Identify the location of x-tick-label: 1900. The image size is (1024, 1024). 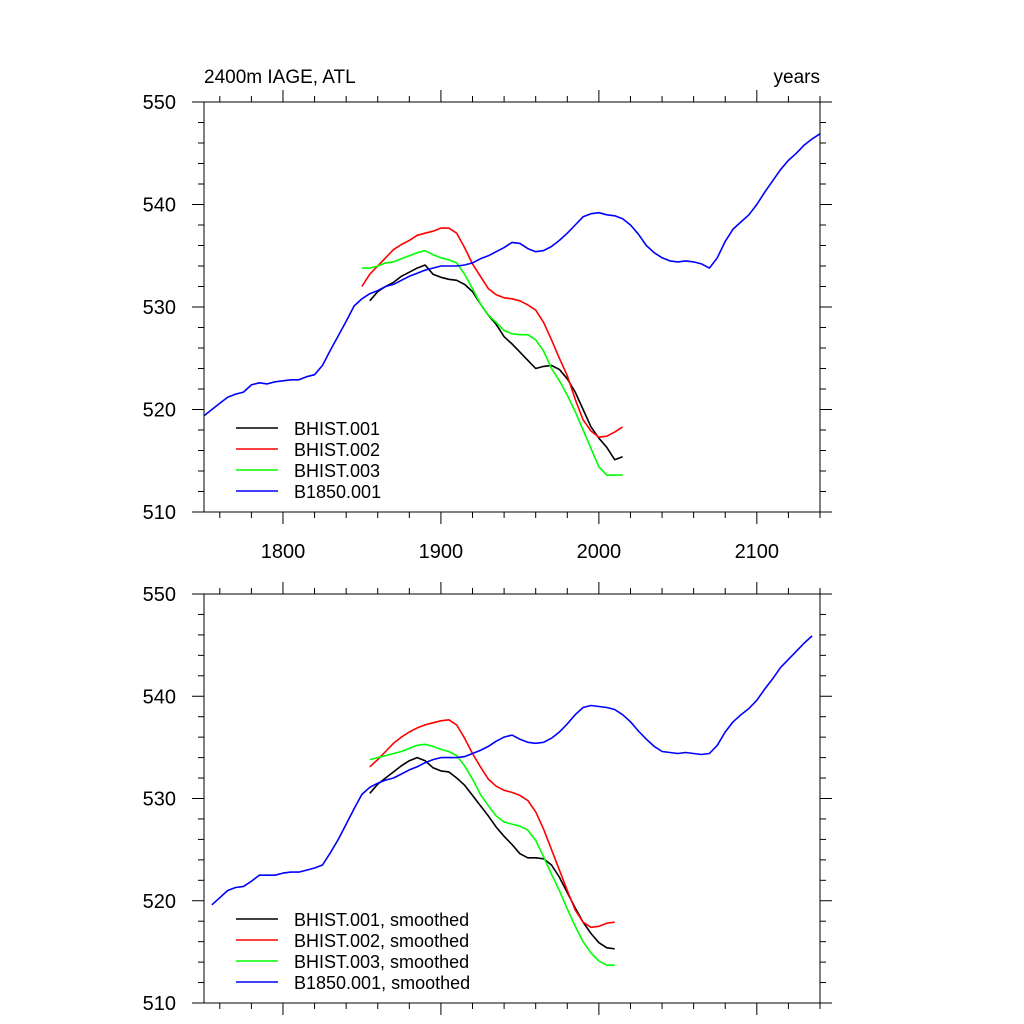
(441, 552).